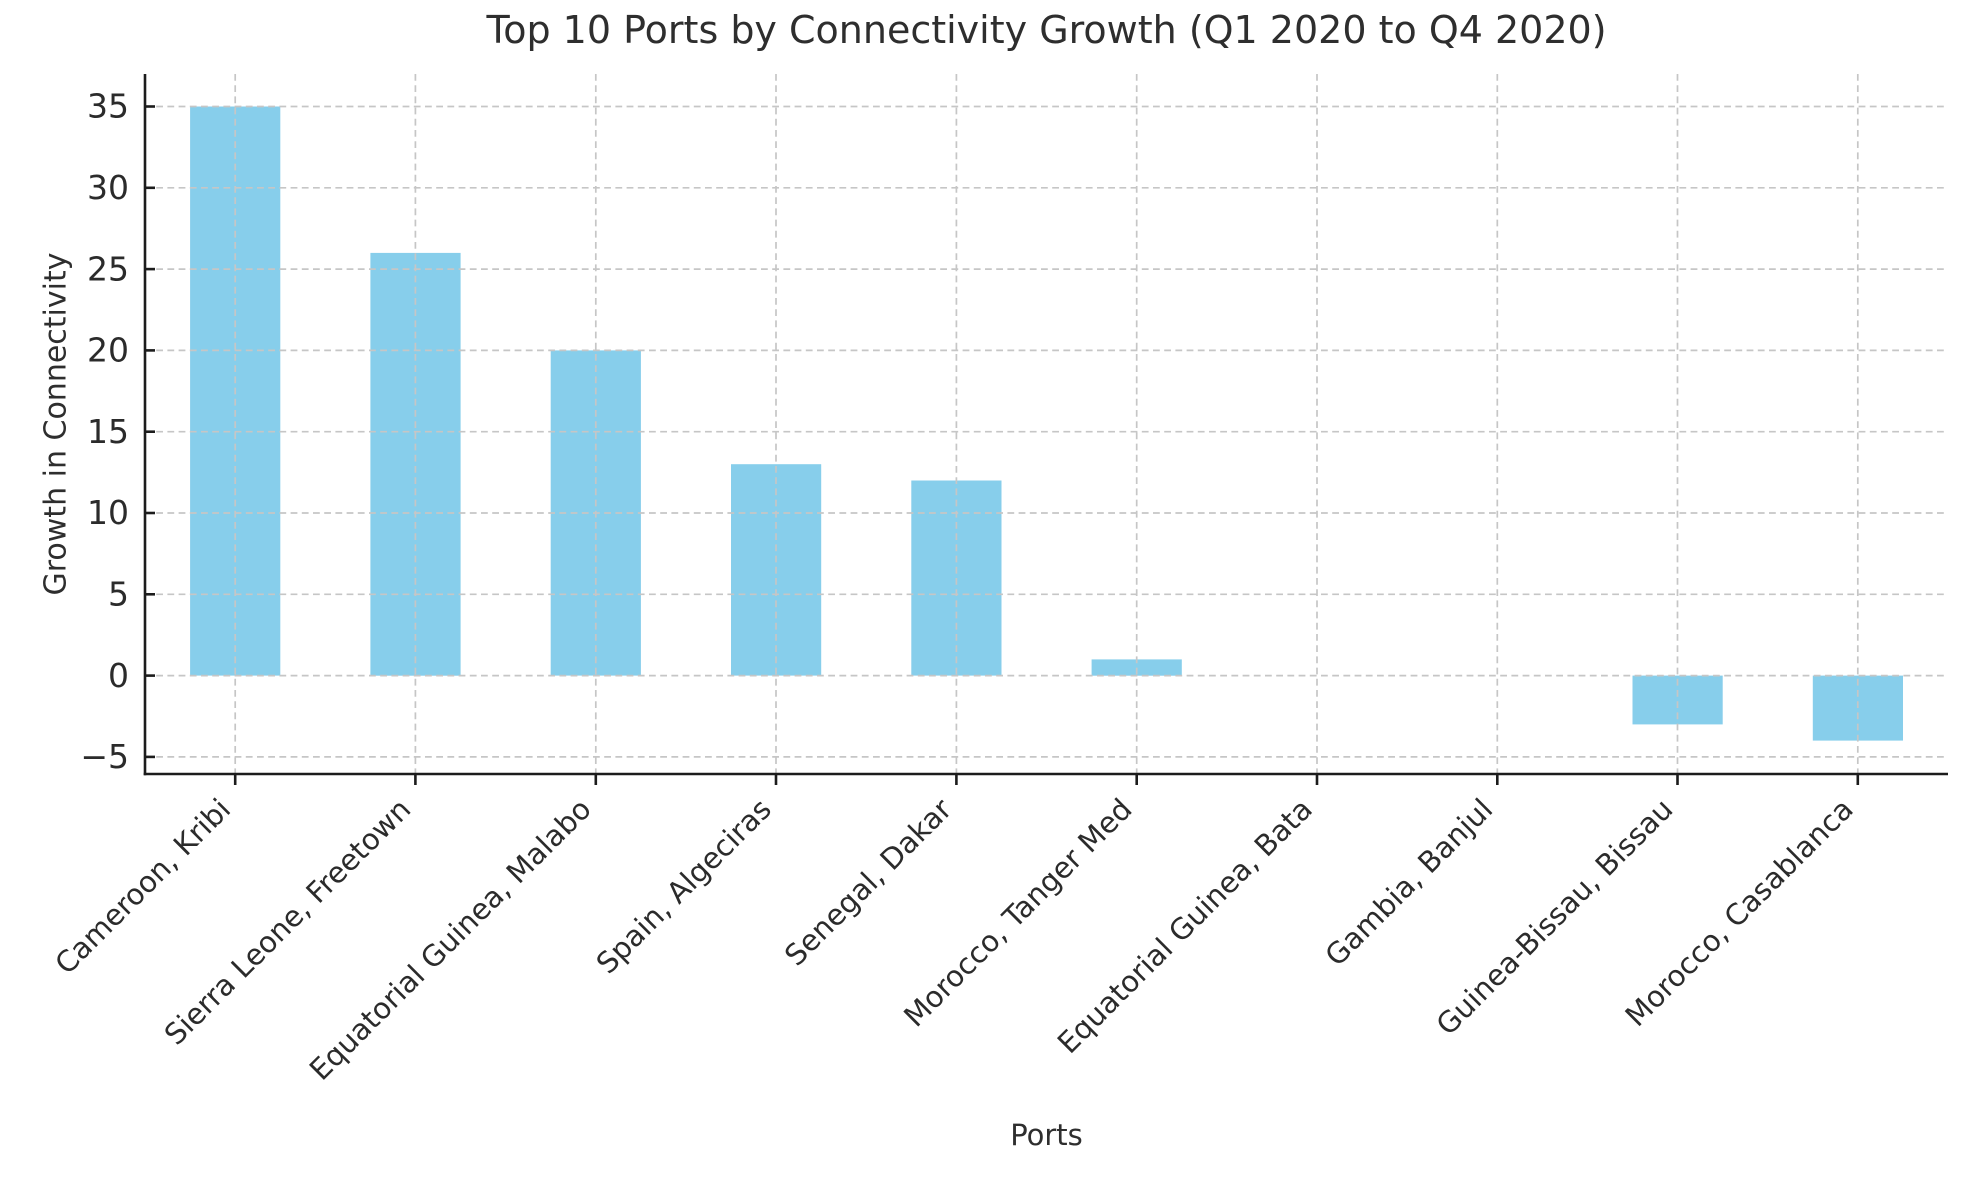 Image resolution: width=1967 pixels, height=1180 pixels. Describe the element at coordinates (118, 675) in the screenshot. I see `y-tick-label: 0` at that location.